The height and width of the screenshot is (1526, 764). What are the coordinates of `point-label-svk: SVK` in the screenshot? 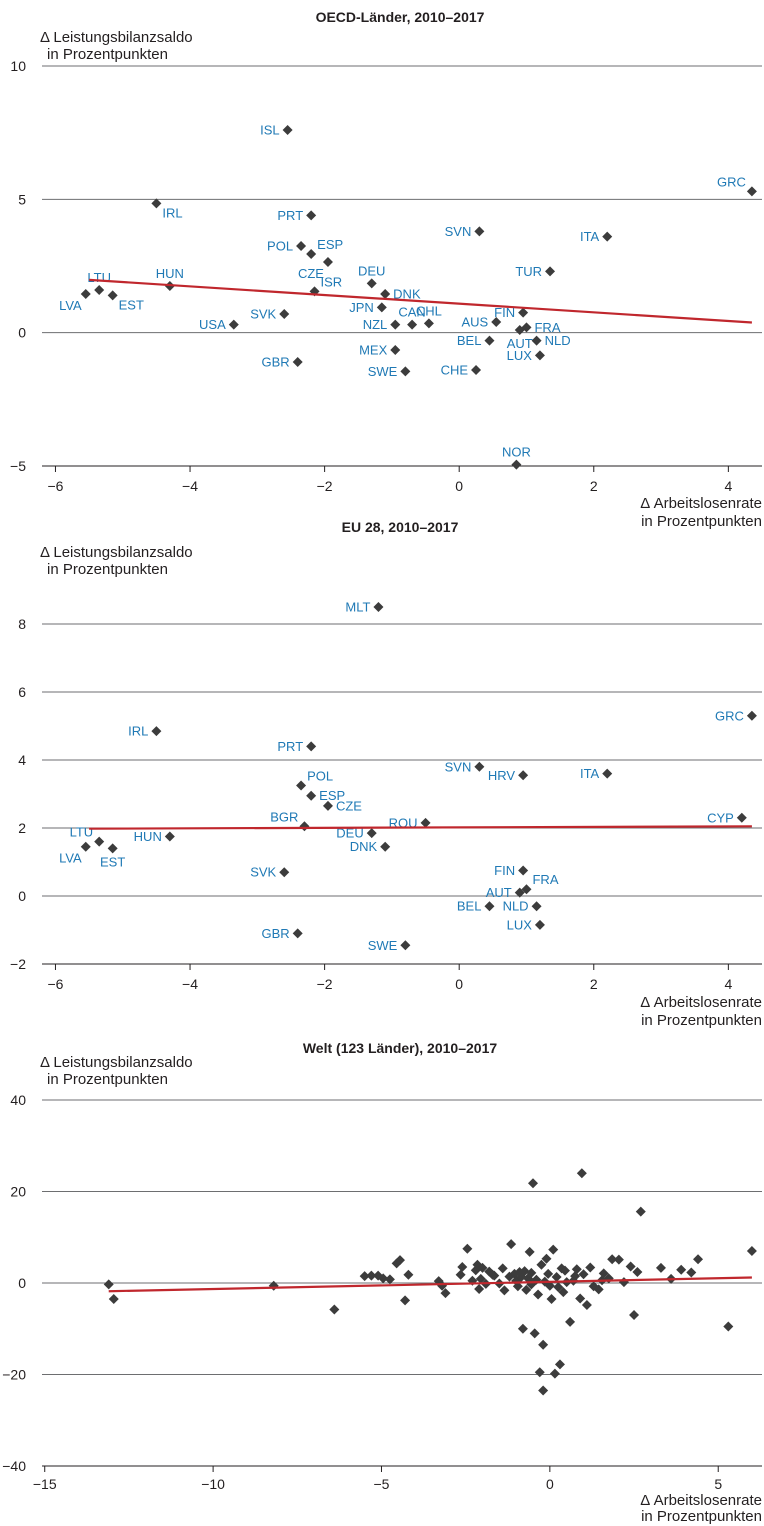 It's located at (263, 314).